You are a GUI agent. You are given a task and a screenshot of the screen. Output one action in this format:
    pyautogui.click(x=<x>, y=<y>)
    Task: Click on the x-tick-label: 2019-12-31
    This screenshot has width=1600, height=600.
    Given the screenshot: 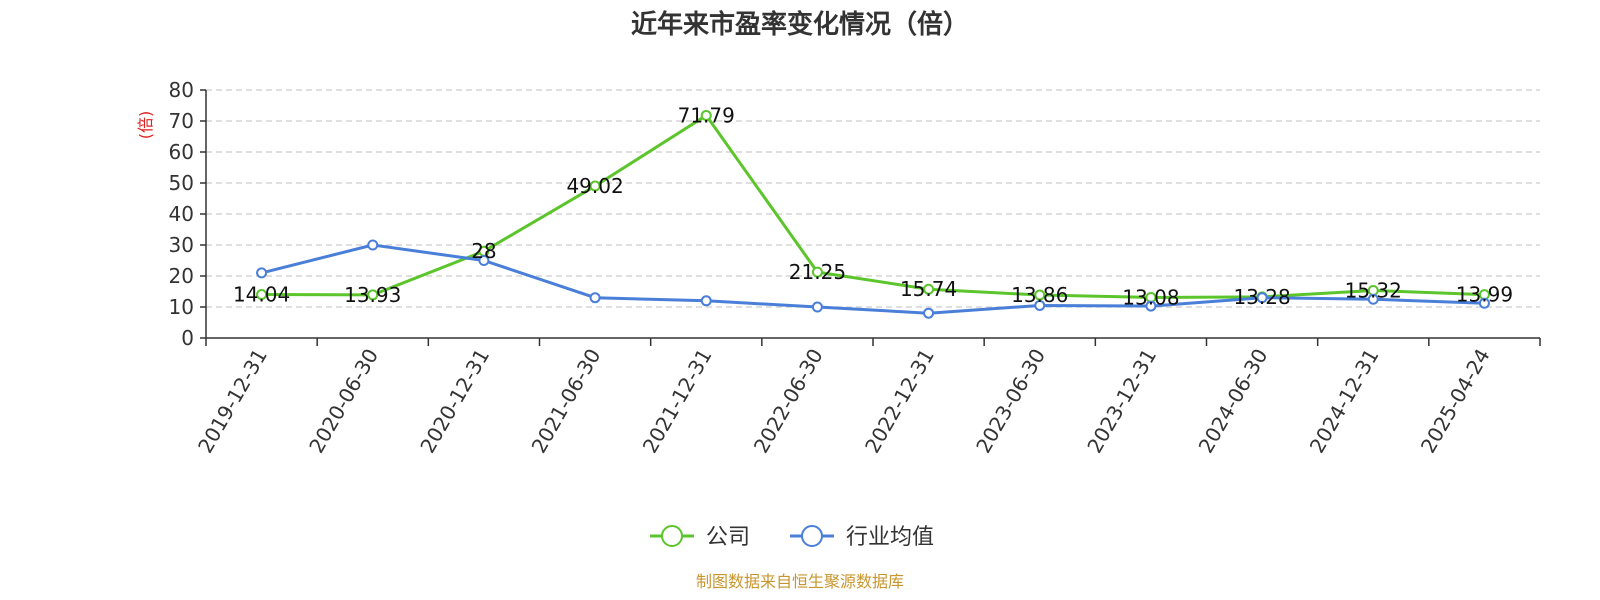 What is the action you would take?
    pyautogui.click(x=232, y=401)
    